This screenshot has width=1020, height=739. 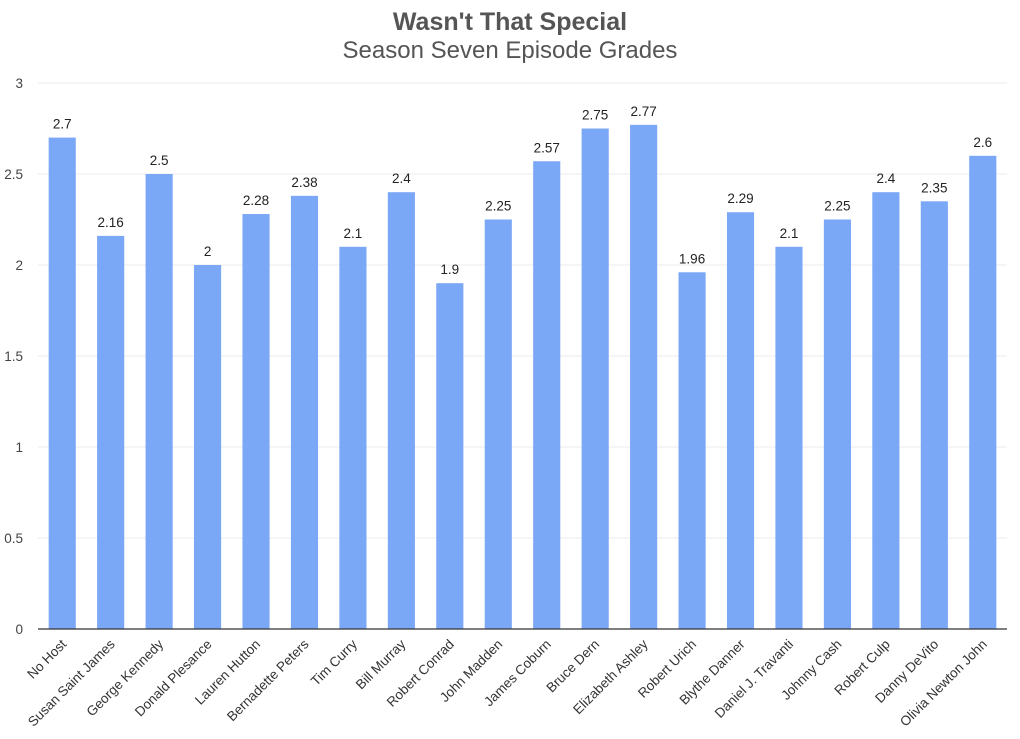 I want to click on y-tick-label: 1.5, so click(x=13, y=356).